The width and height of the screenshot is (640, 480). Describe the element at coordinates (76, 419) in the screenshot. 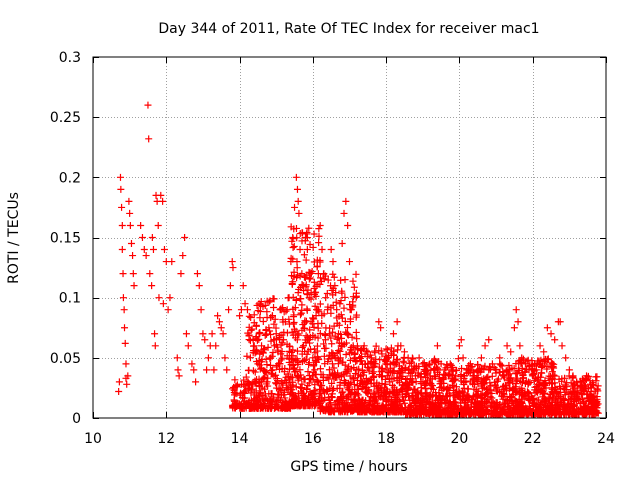

I see `y-tick-label: 0` at that location.